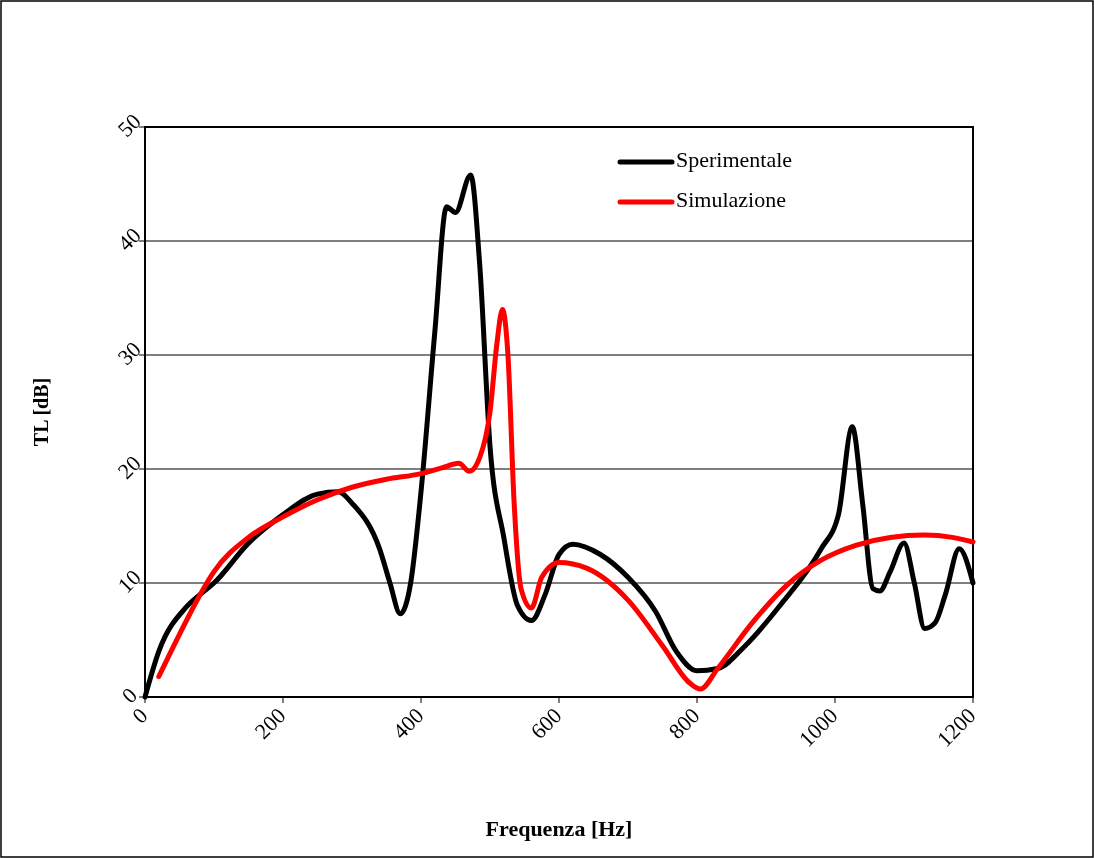 The width and height of the screenshot is (1094, 858). What do you see at coordinates (129, 239) in the screenshot?
I see `y-tick-label: 40` at bounding box center [129, 239].